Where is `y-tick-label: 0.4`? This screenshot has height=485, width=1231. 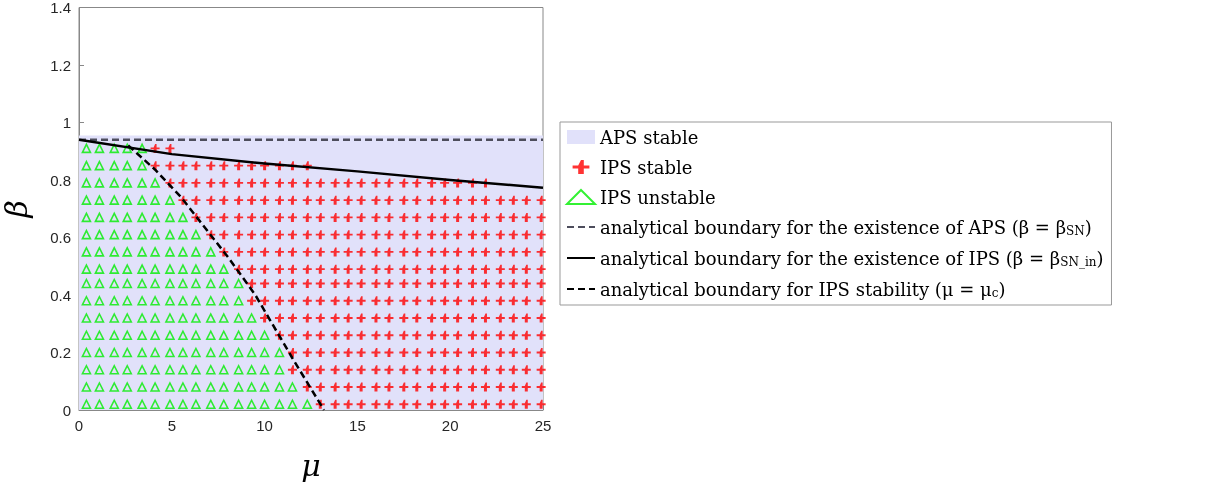
y-tick-label: 0.4 is located at coordinates (60, 295).